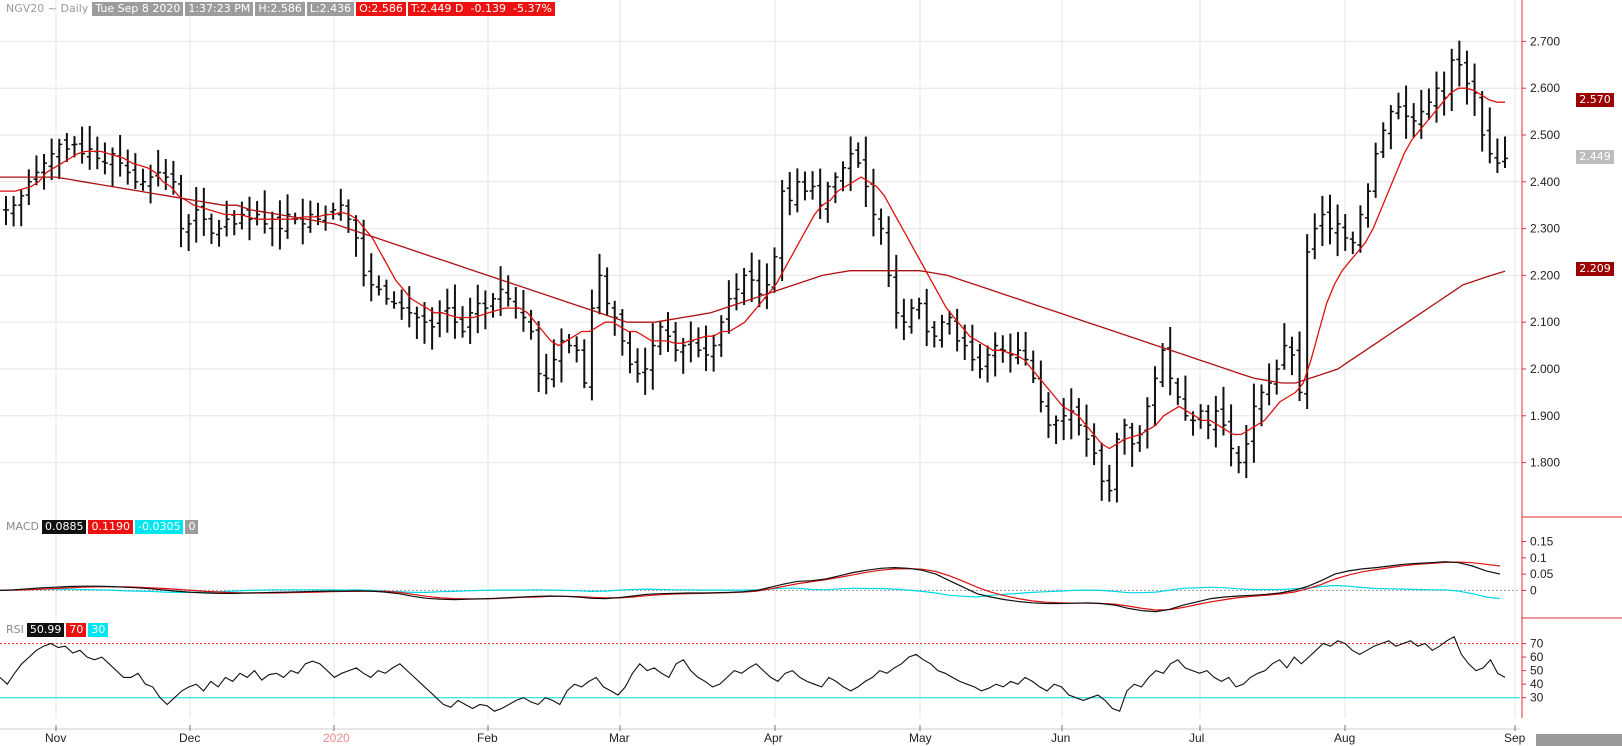 This screenshot has width=1622, height=746. I want to click on trade-value: T:2.449 D, so click(437, 8).